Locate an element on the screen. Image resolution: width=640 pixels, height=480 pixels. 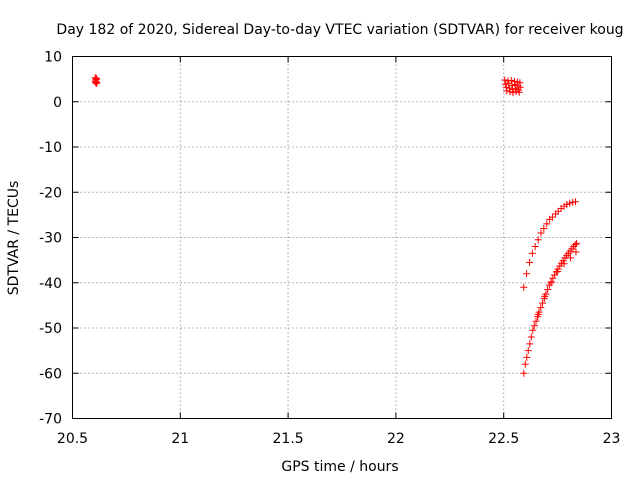
y-tick-label: -40 is located at coordinates (50, 284).